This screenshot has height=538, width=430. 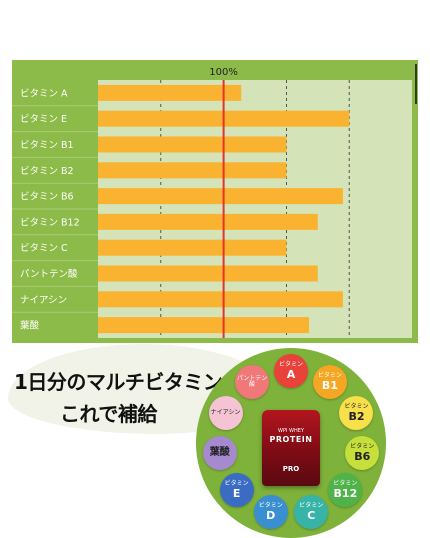 I want to click on vitamin-badge-name: 葉酸, so click(x=219, y=453).